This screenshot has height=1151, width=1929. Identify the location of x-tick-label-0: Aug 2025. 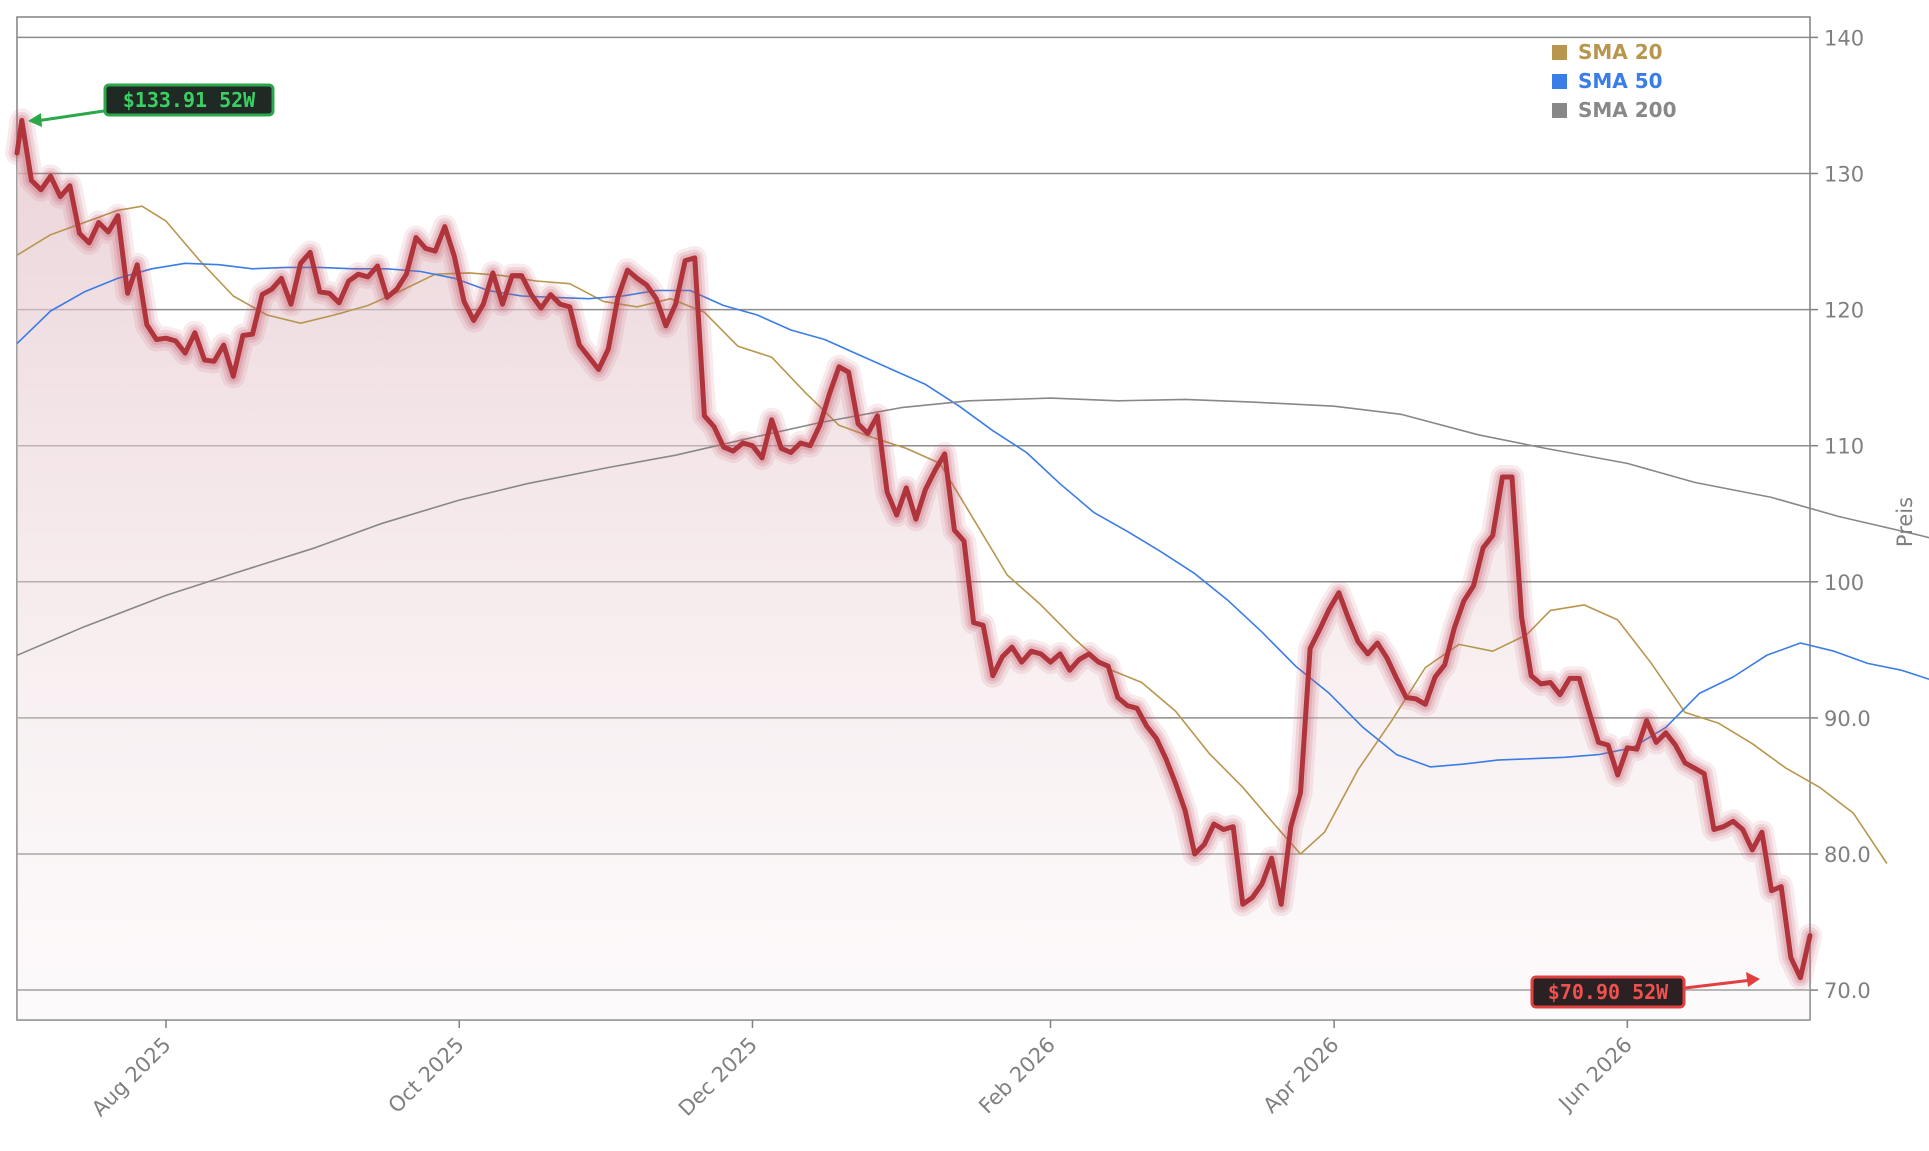
(131, 1077).